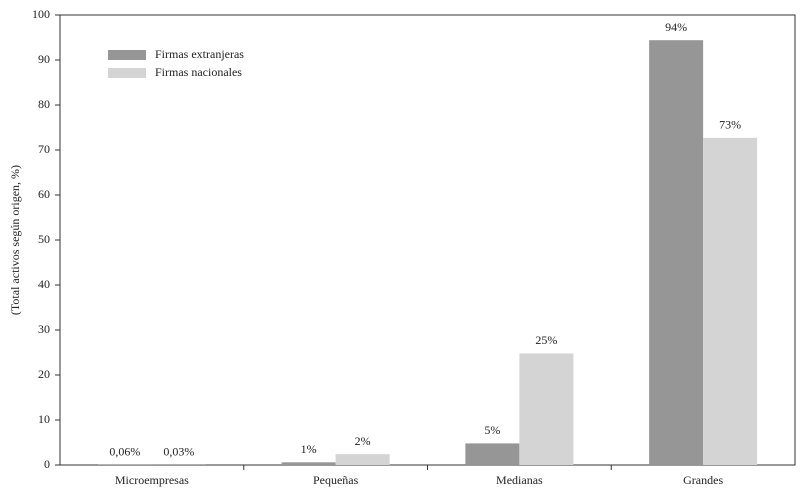 The width and height of the screenshot is (805, 490). What do you see at coordinates (44, 104) in the screenshot?
I see `y-tick-label: 80` at bounding box center [44, 104].